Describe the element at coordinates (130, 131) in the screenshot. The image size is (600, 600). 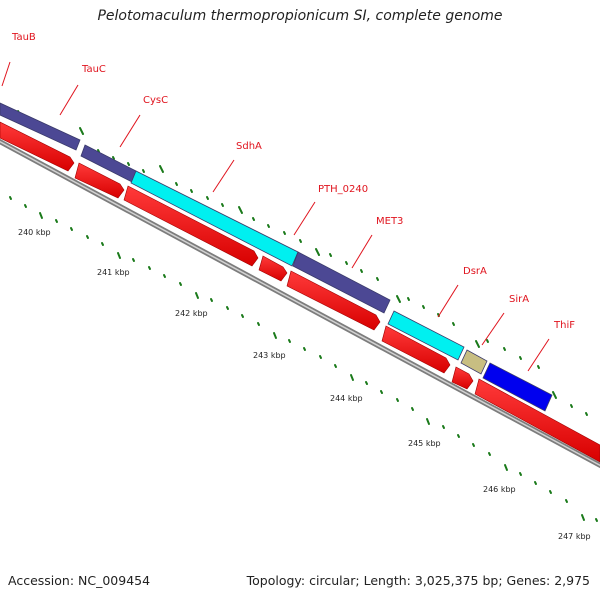
I see `gene-leader-line-cysc` at that location.